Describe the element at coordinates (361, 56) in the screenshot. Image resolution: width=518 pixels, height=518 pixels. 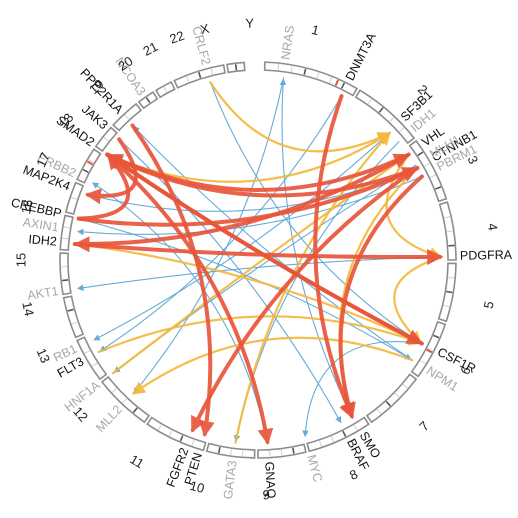
I see `gene-label-dnmt3a: DNMT3A` at that location.